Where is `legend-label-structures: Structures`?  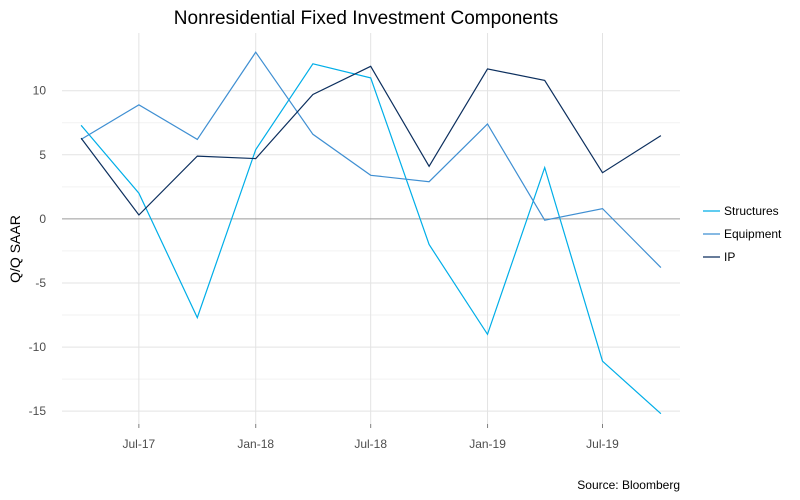
legend-label-structures: Structures is located at coordinates (751, 211).